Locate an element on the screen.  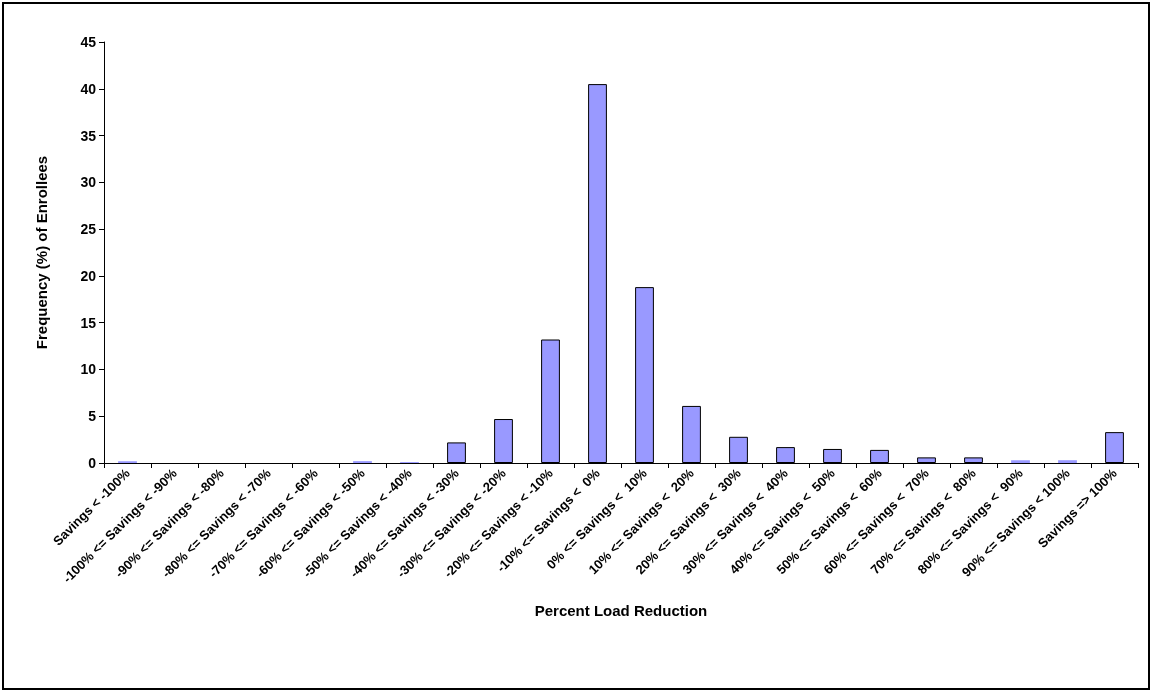
y-tick-label: 30 is located at coordinates (88, 182).